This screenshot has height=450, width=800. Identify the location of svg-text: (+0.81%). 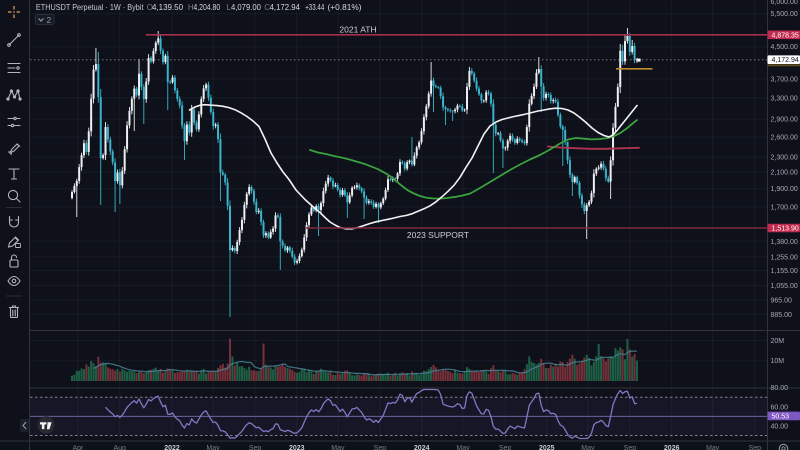
(345, 7).